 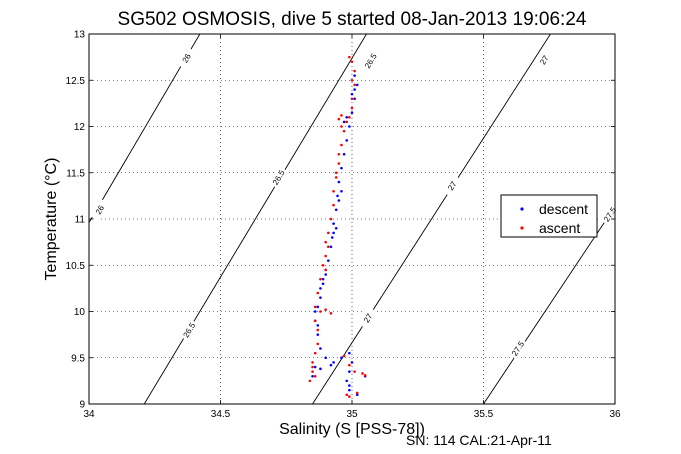 What do you see at coordinates (522, 209) in the screenshot?
I see `legend-marker-descent` at bounding box center [522, 209].